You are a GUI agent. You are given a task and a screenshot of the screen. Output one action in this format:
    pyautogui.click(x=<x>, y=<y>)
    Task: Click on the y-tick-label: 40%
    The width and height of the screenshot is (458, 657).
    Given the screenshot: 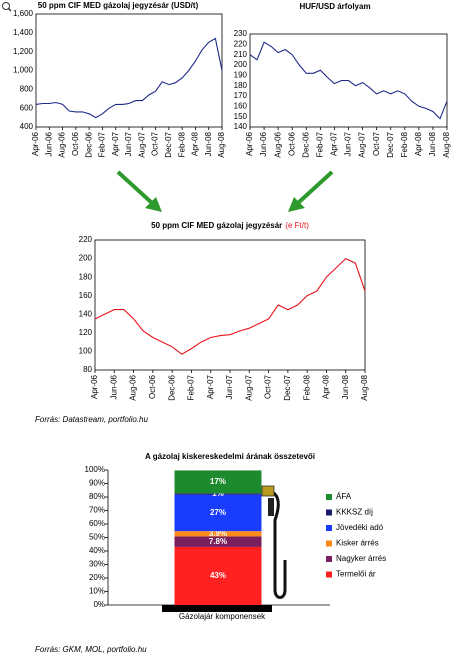 What is the action you would take?
    pyautogui.click(x=97, y=550)
    